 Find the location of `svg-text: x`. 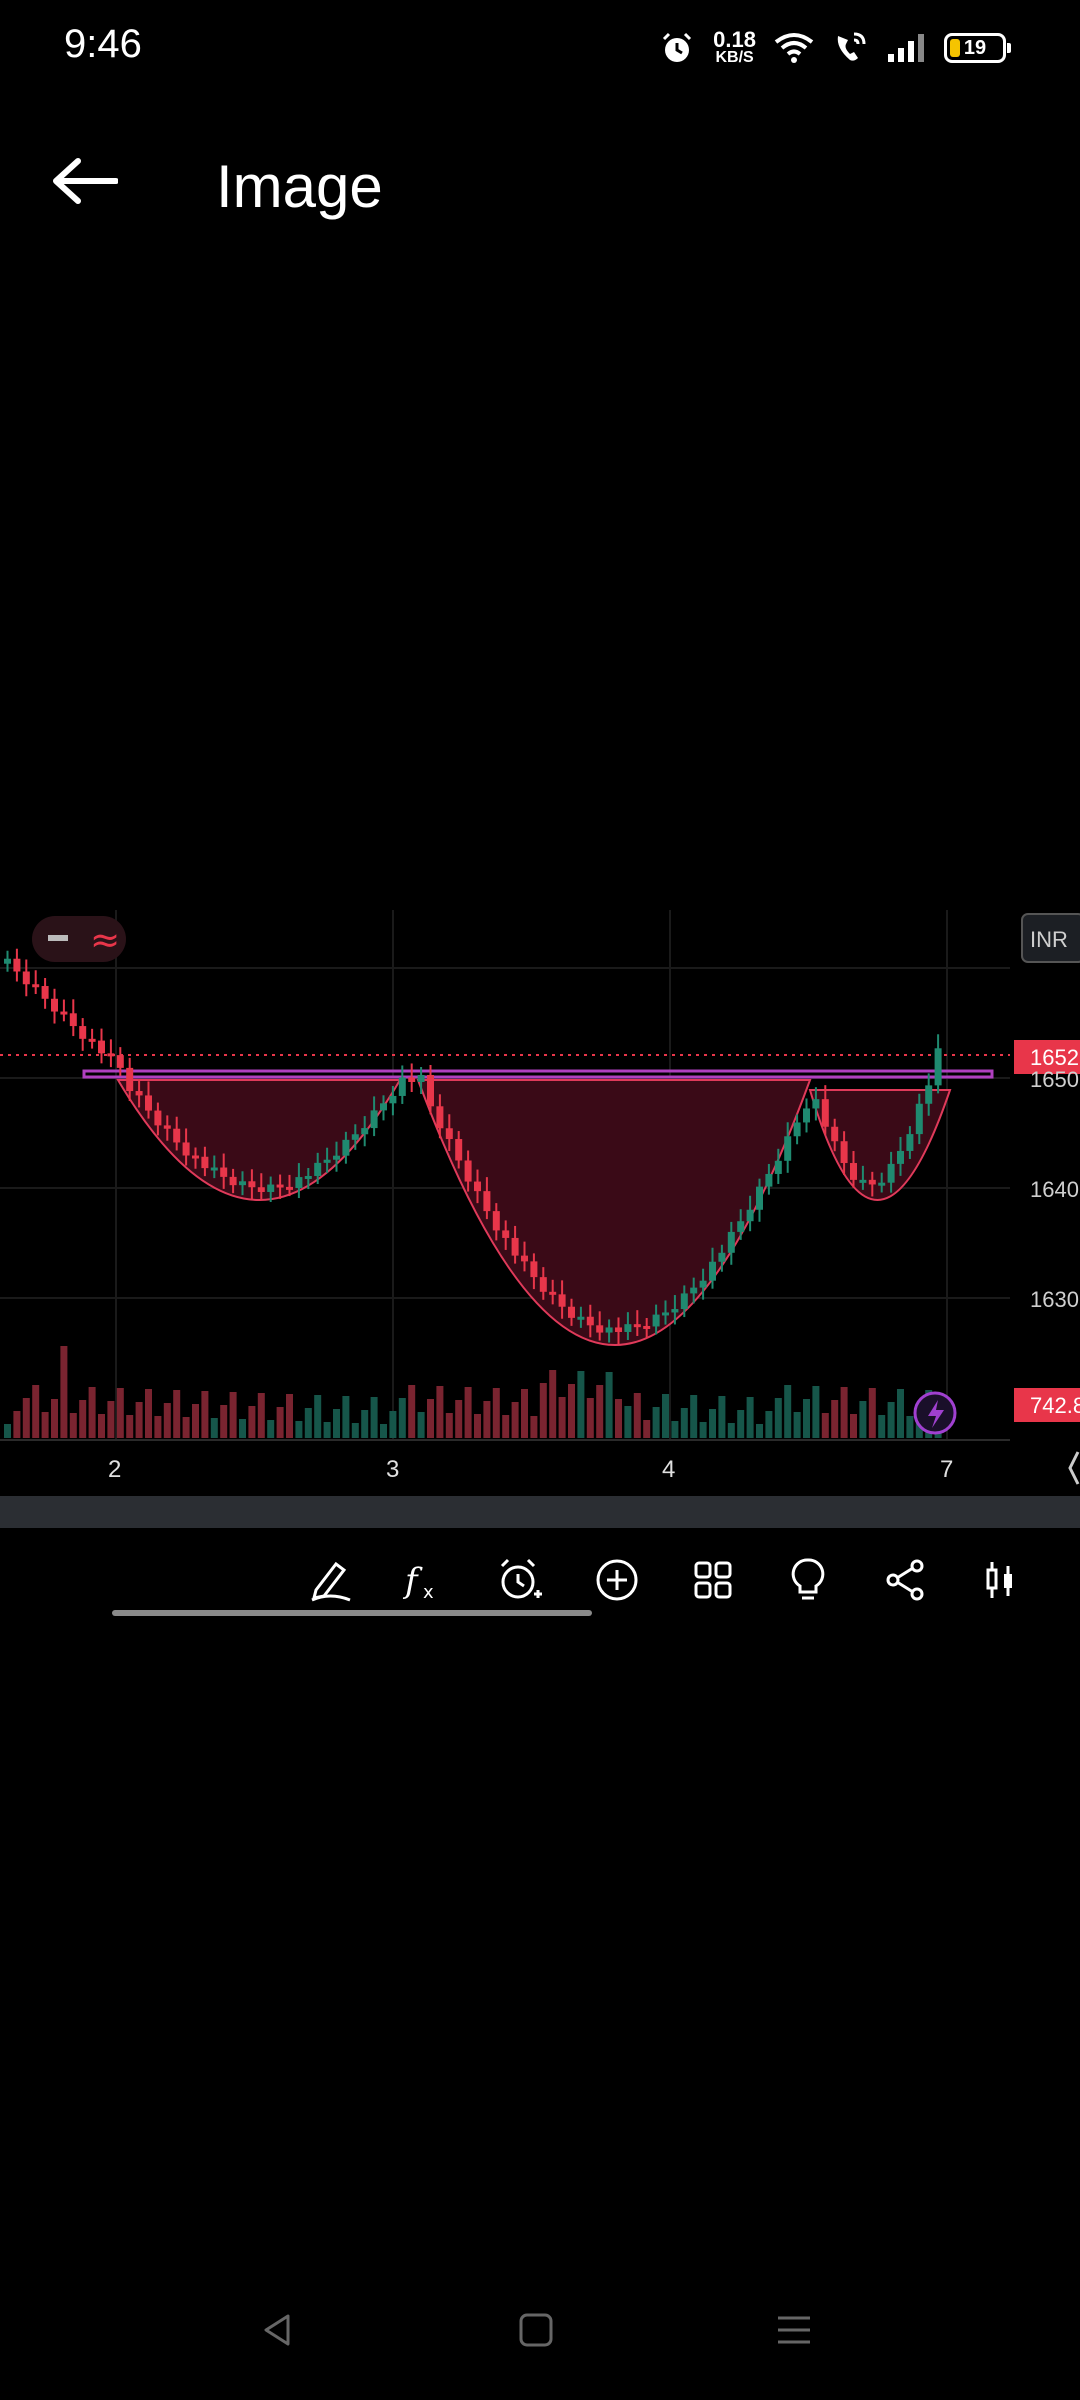

svg-text: x is located at coordinates (428, 1592).